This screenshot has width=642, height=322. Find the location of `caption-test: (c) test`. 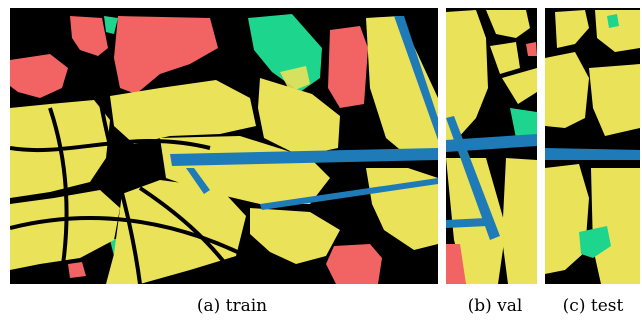

caption-test: (c) test is located at coordinates (593, 306).